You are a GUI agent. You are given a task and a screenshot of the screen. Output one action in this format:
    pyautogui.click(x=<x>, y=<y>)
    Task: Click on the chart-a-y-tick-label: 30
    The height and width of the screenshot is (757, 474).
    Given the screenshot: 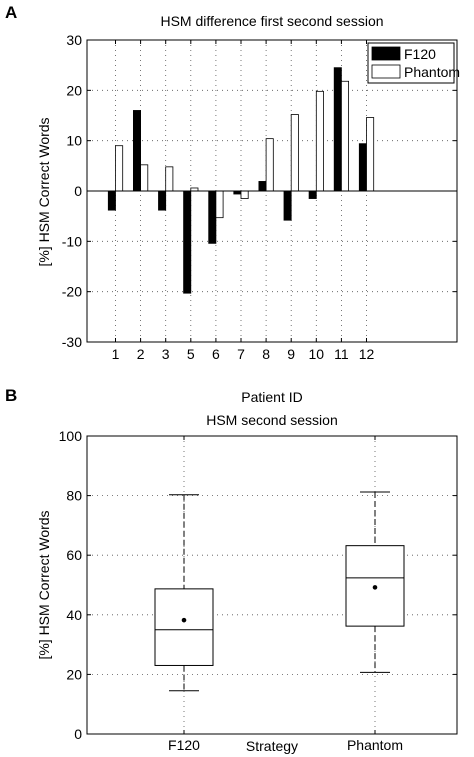 What is the action you would take?
    pyautogui.click(x=74, y=40)
    